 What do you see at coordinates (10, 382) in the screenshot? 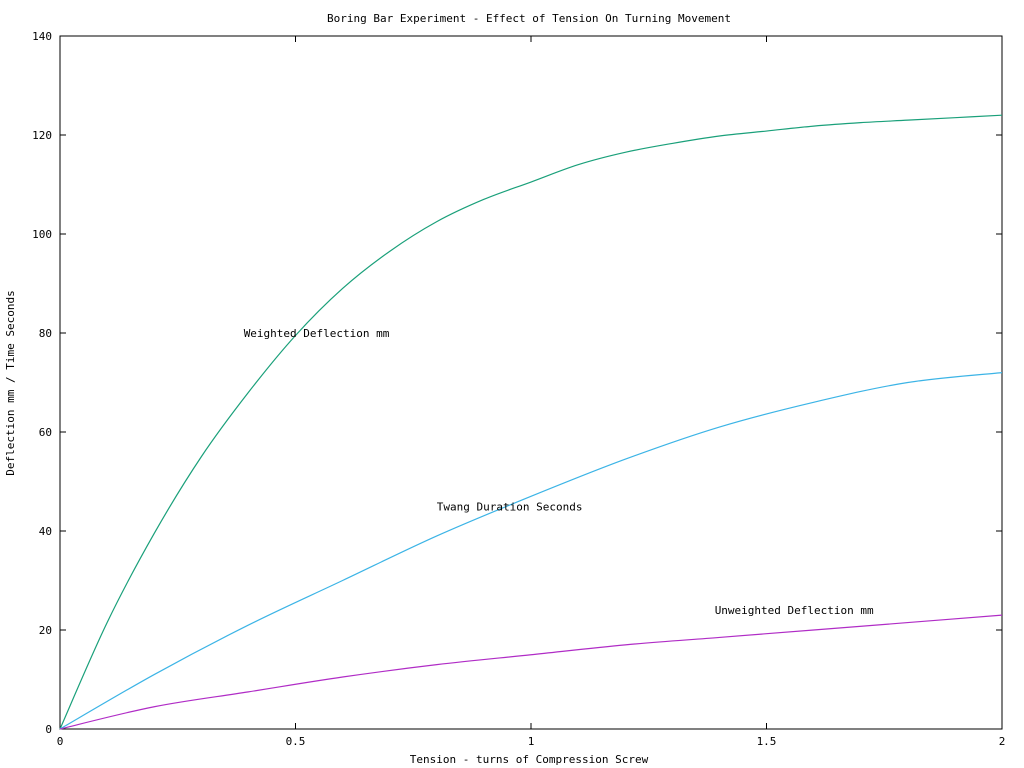
I see `y-axis-title: Deflection mm / Time Seconds` at bounding box center [10, 382].